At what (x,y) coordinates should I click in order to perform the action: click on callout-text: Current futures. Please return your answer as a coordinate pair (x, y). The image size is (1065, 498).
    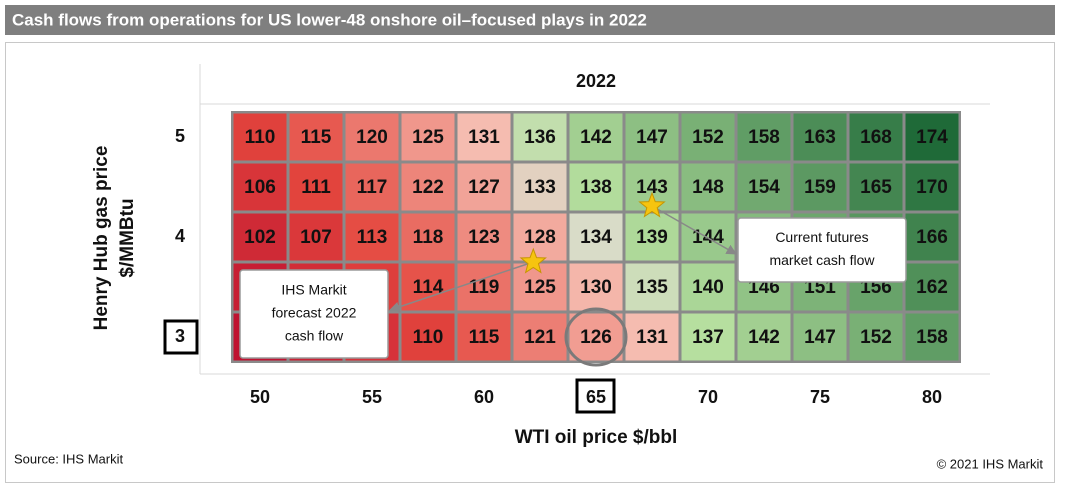
    Looking at the image, I should click on (821, 237).